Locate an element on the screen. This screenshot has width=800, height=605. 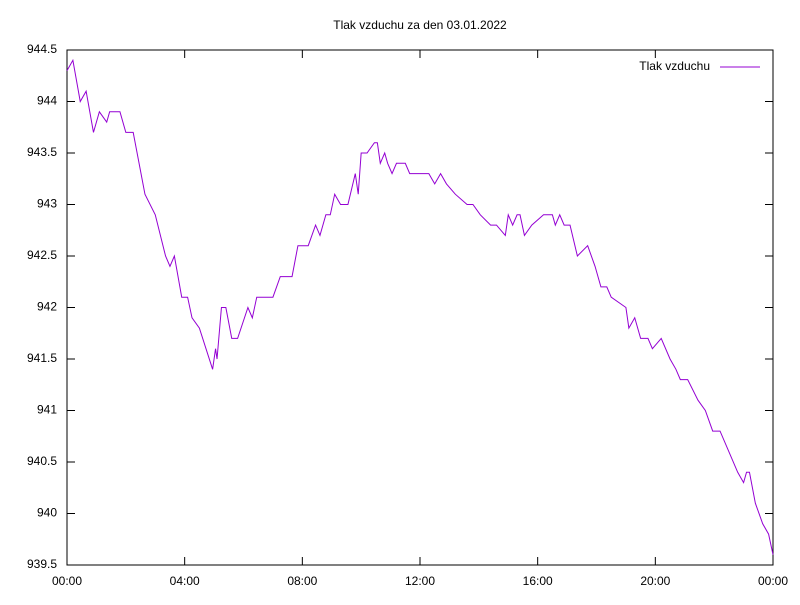
y-tick-label: 943 is located at coordinates (47, 204).